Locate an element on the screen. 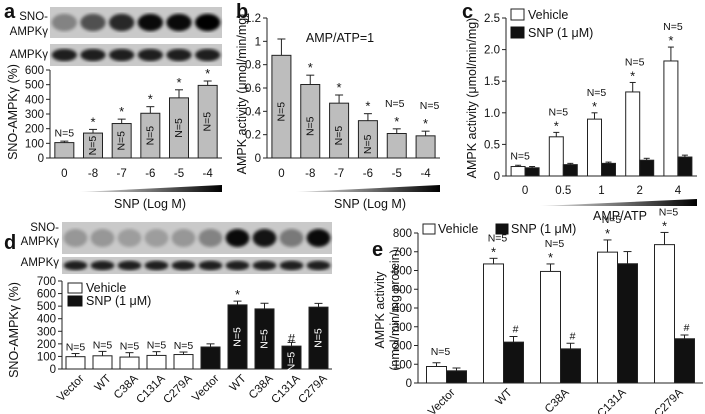 The image size is (705, 414). x-tick-label: -8 is located at coordinates (310, 174).